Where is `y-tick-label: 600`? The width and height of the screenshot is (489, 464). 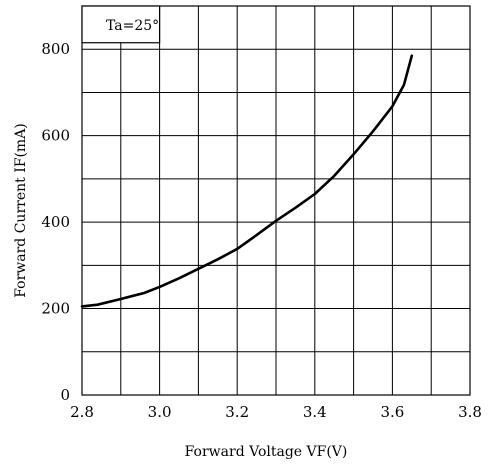 y-tick-label: 600 is located at coordinates (55, 136).